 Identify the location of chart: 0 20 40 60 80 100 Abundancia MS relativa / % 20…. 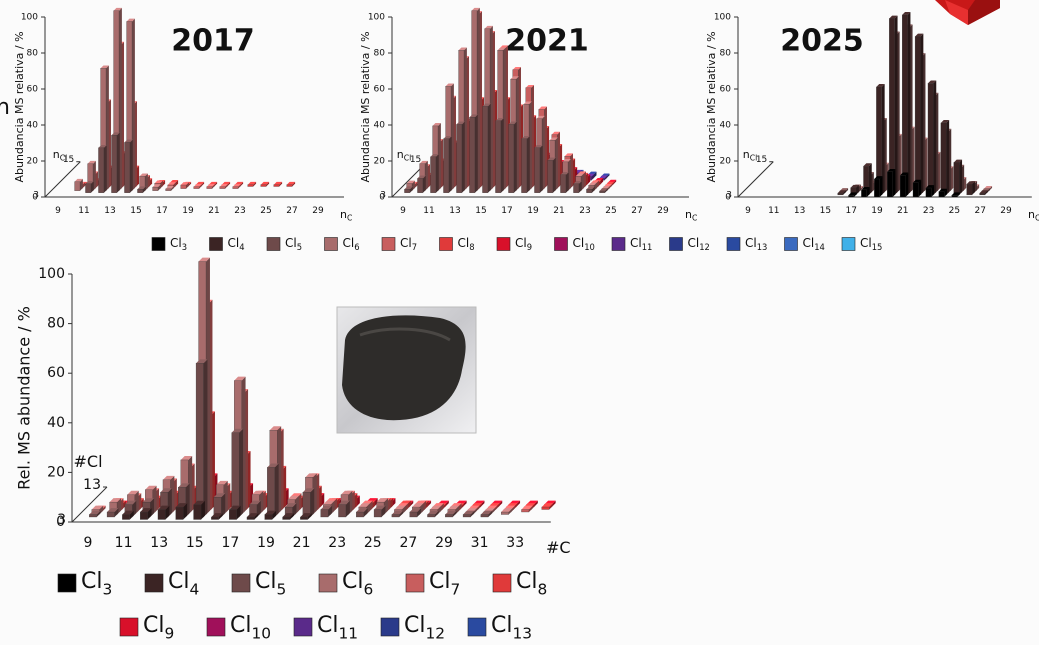
(178, 111).